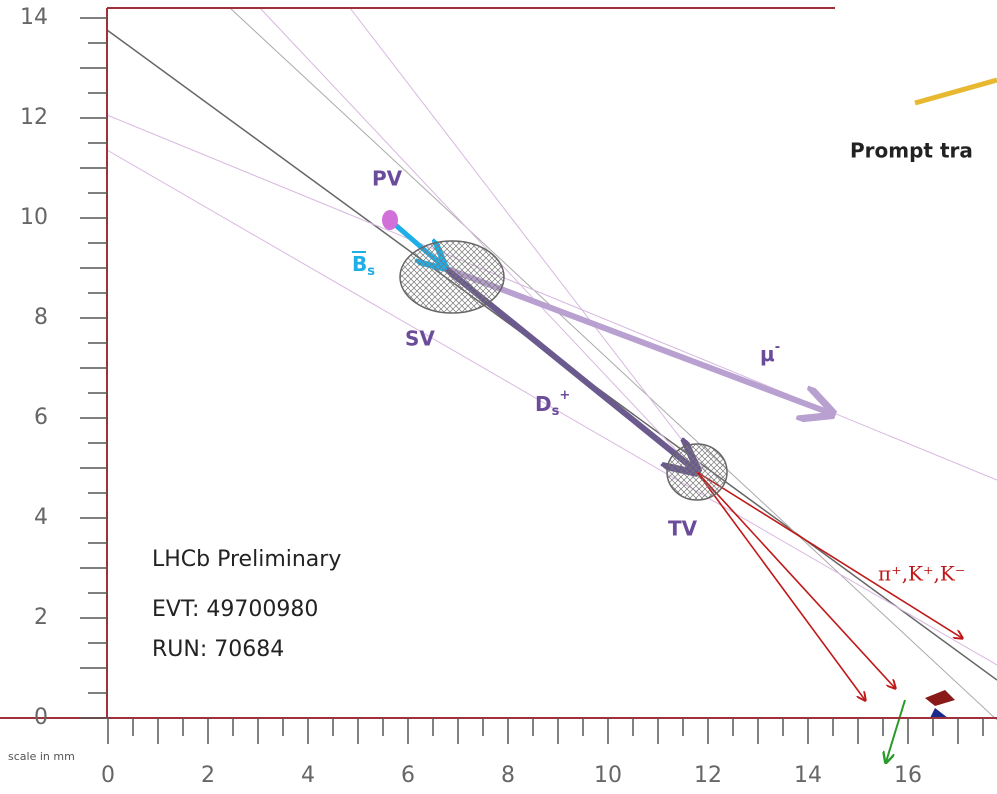  Describe the element at coordinates (308, 775) in the screenshot. I see `x-tick-label: 4` at that location.